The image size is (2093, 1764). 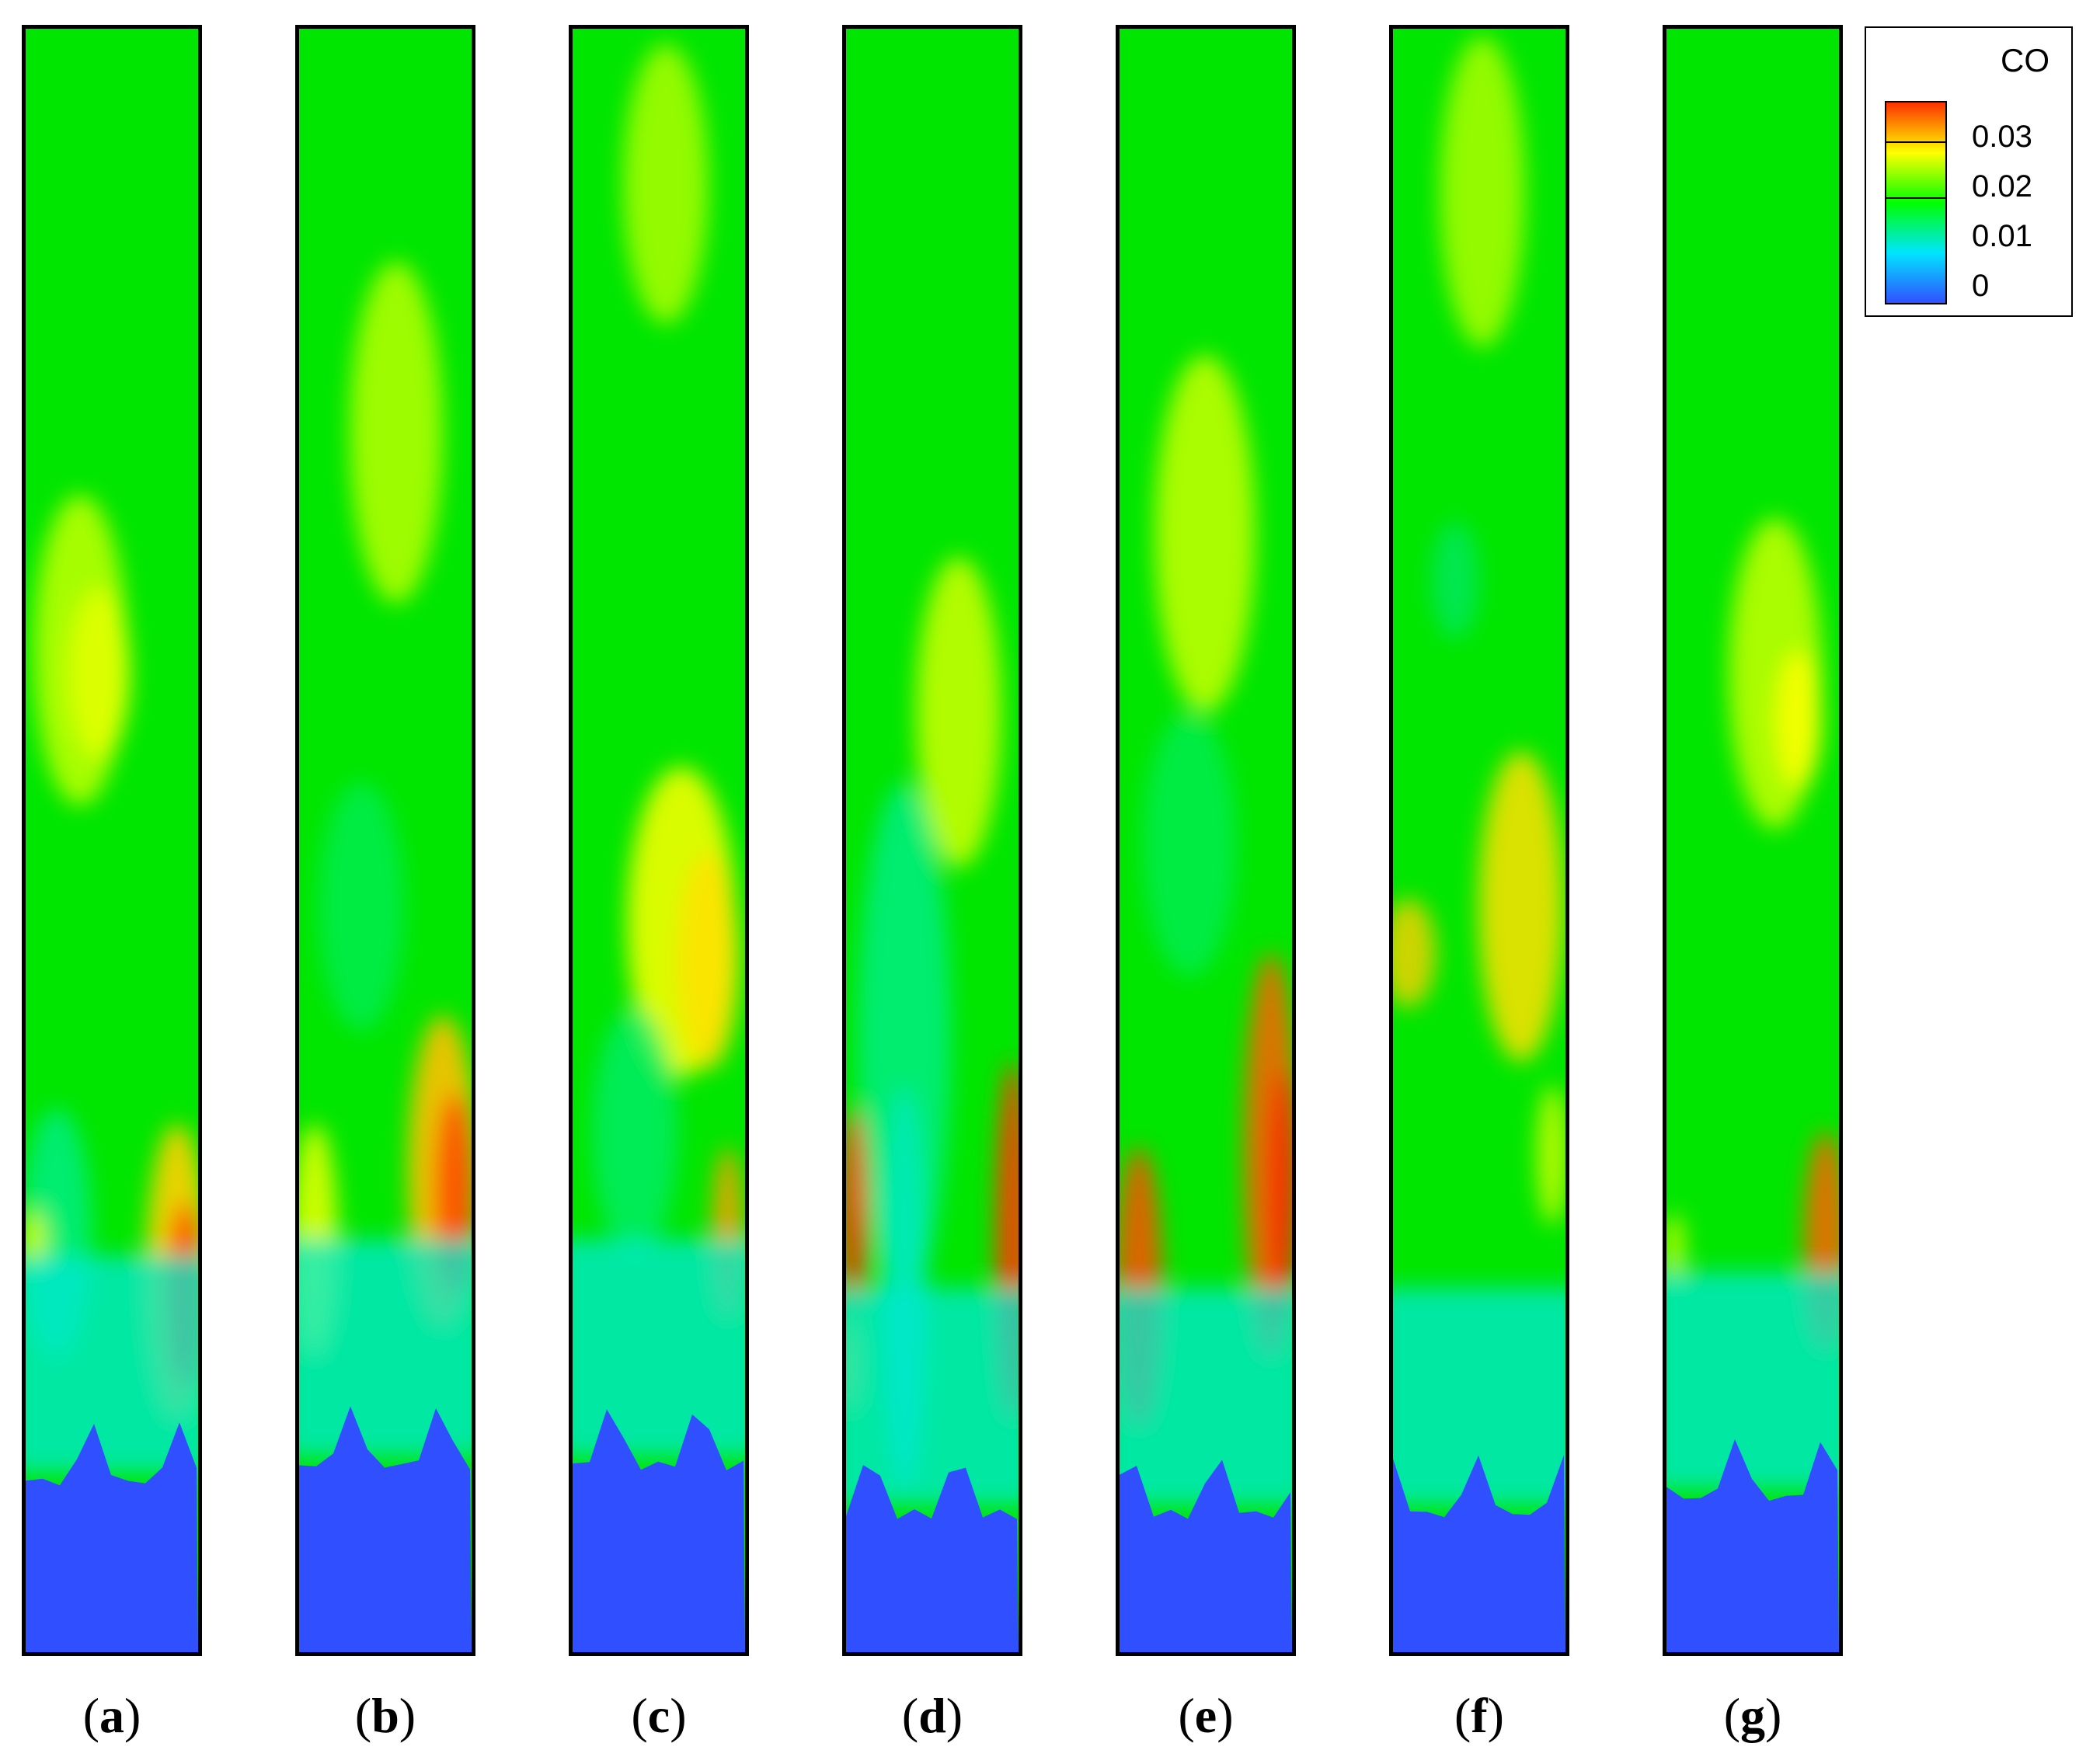 I want to click on contour-panel-g, so click(x=1753, y=840).